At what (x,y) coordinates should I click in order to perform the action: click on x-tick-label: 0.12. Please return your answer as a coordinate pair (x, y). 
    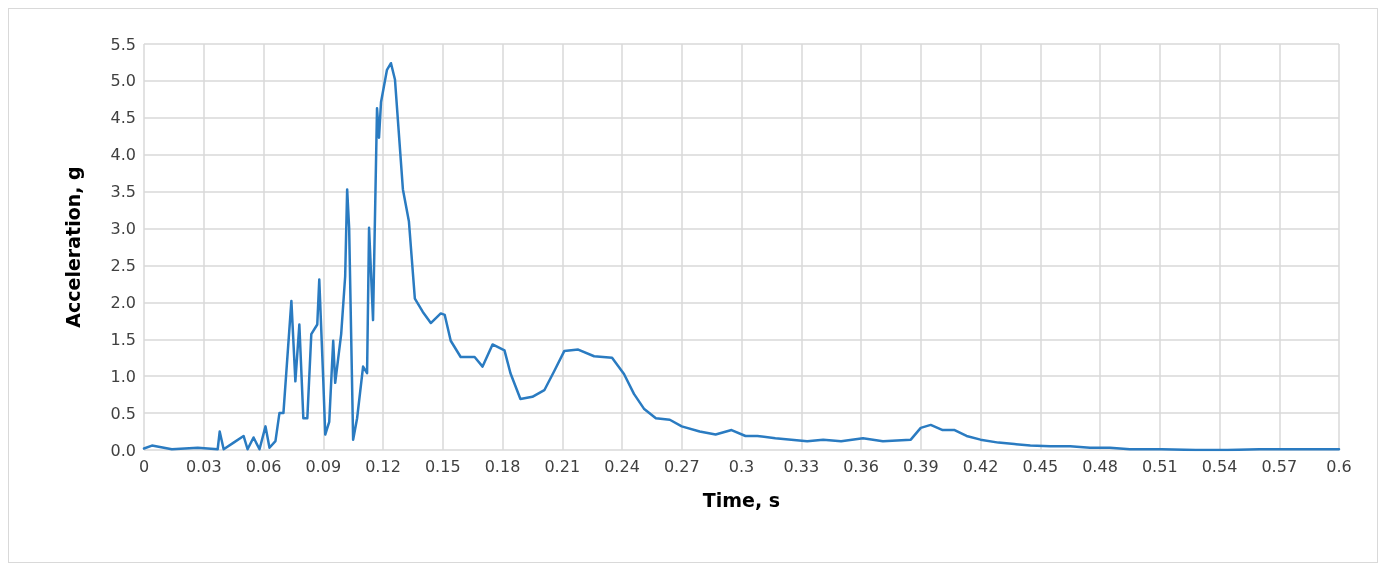
    Looking at the image, I should click on (383, 466).